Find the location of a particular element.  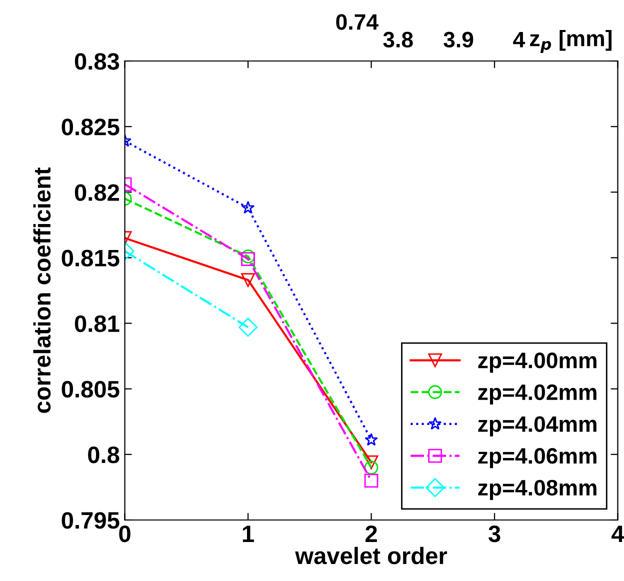

x-tick-label: 2 is located at coordinates (371, 533).